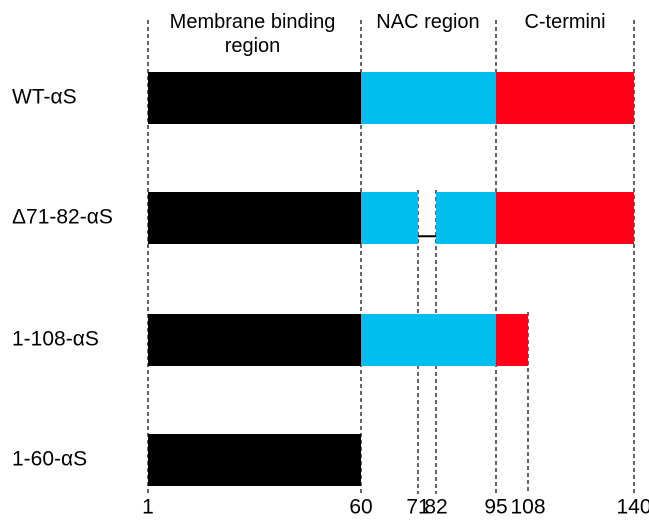 The height and width of the screenshot is (521, 649). Describe the element at coordinates (632, 507) in the screenshot. I see `tick-label: 140` at that location.